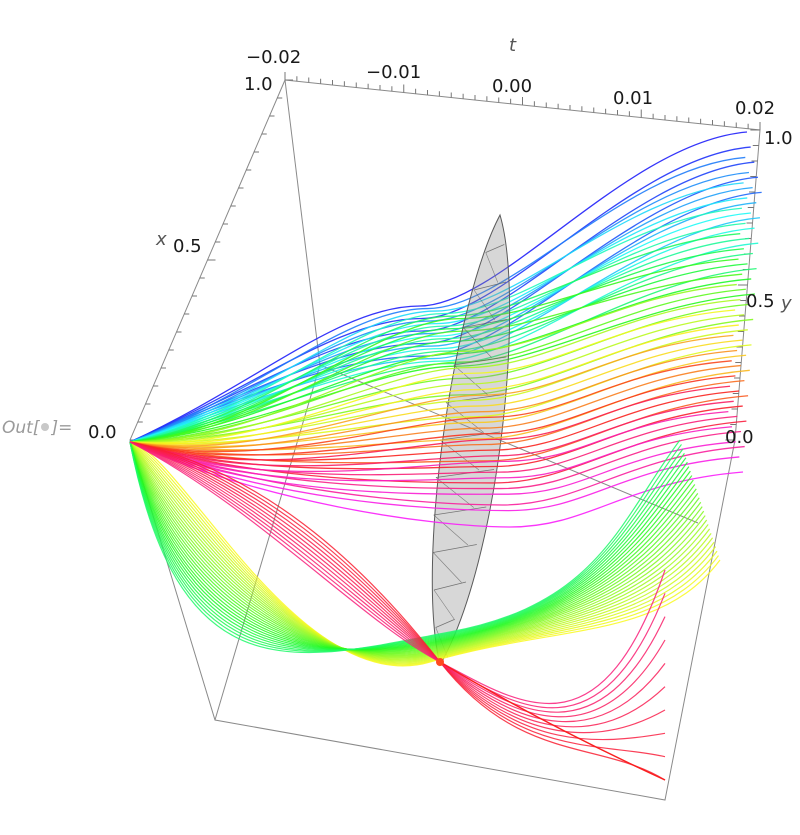 The width and height of the screenshot is (800, 835). What do you see at coordinates (512, 86) in the screenshot?
I see `t-tick-label: 0.00` at bounding box center [512, 86].